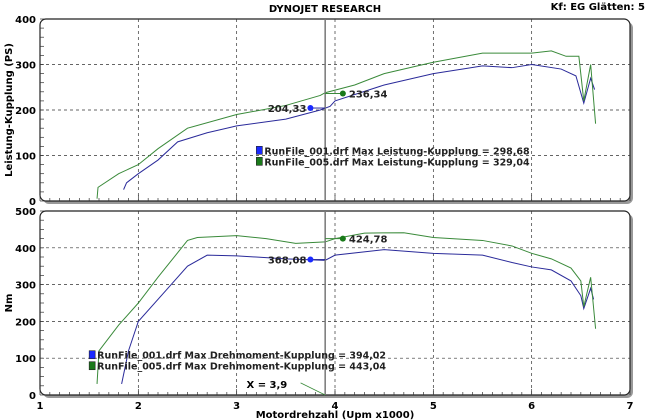 The height and width of the screenshot is (420, 650). I want to click on x-tick-label: 7, so click(630, 406).